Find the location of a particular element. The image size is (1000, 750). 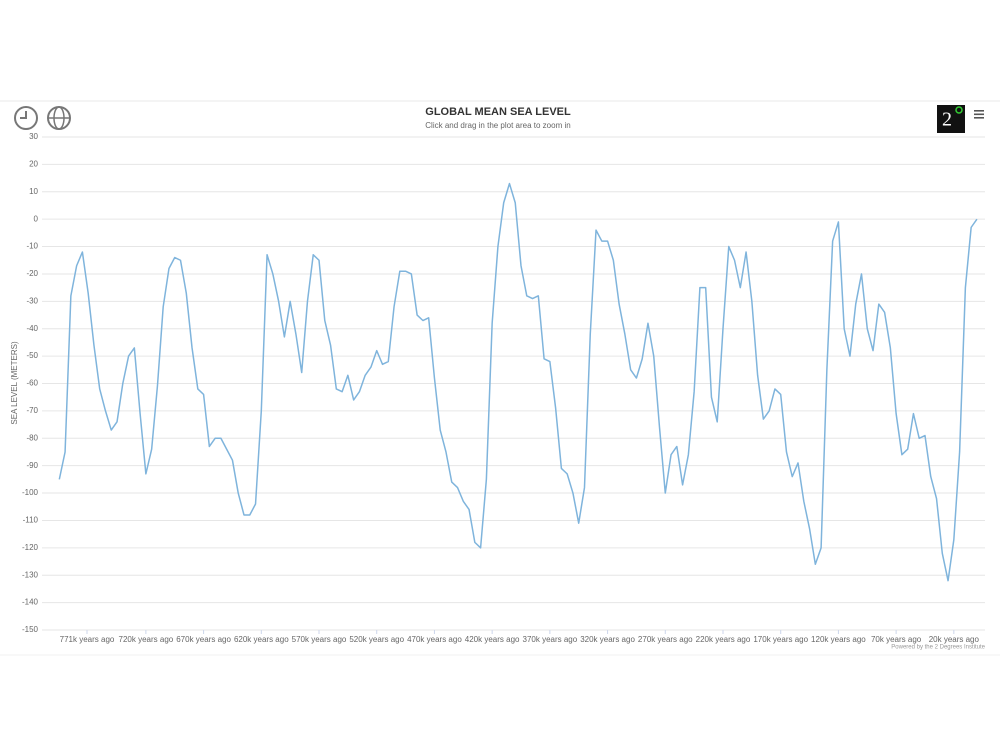

x-tick-label: 720k years ago is located at coordinates (146, 639).